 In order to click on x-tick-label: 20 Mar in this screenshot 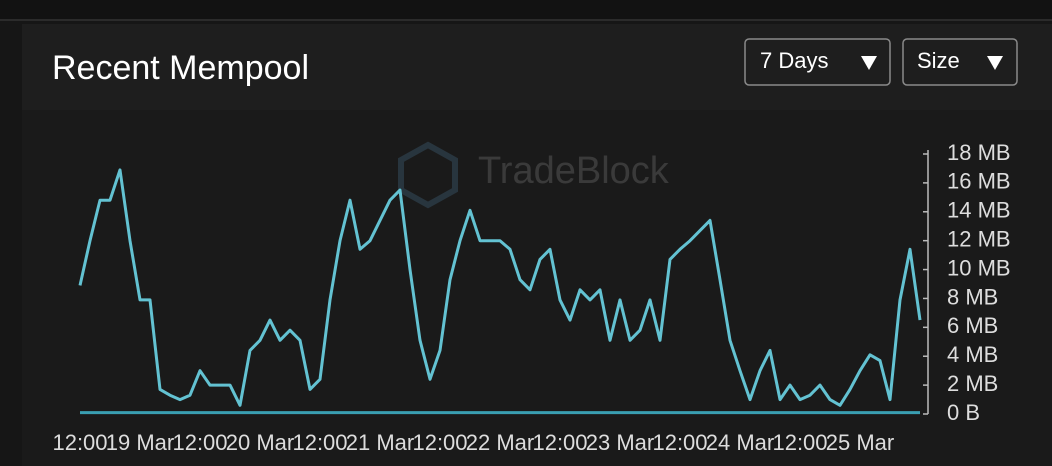, I will do `click(260, 442)`.